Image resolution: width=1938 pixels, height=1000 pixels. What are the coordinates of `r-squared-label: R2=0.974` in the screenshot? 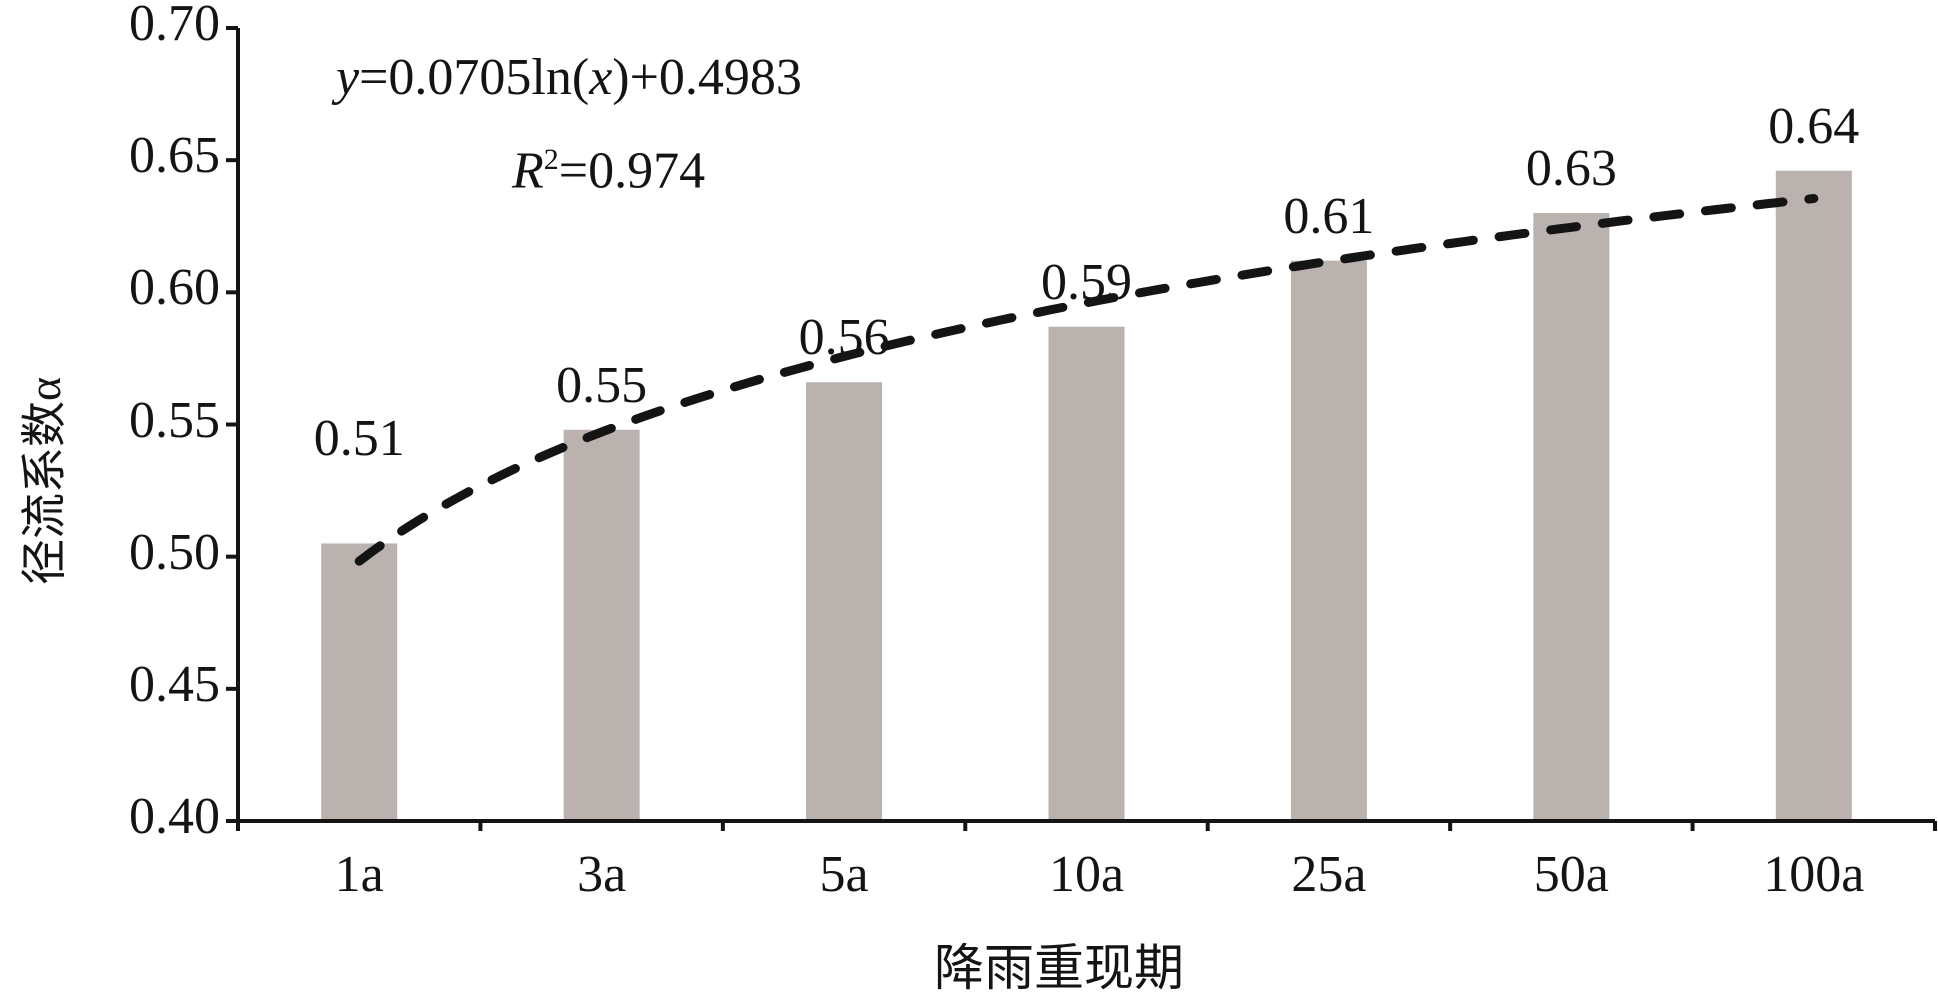 It's located at (608, 165).